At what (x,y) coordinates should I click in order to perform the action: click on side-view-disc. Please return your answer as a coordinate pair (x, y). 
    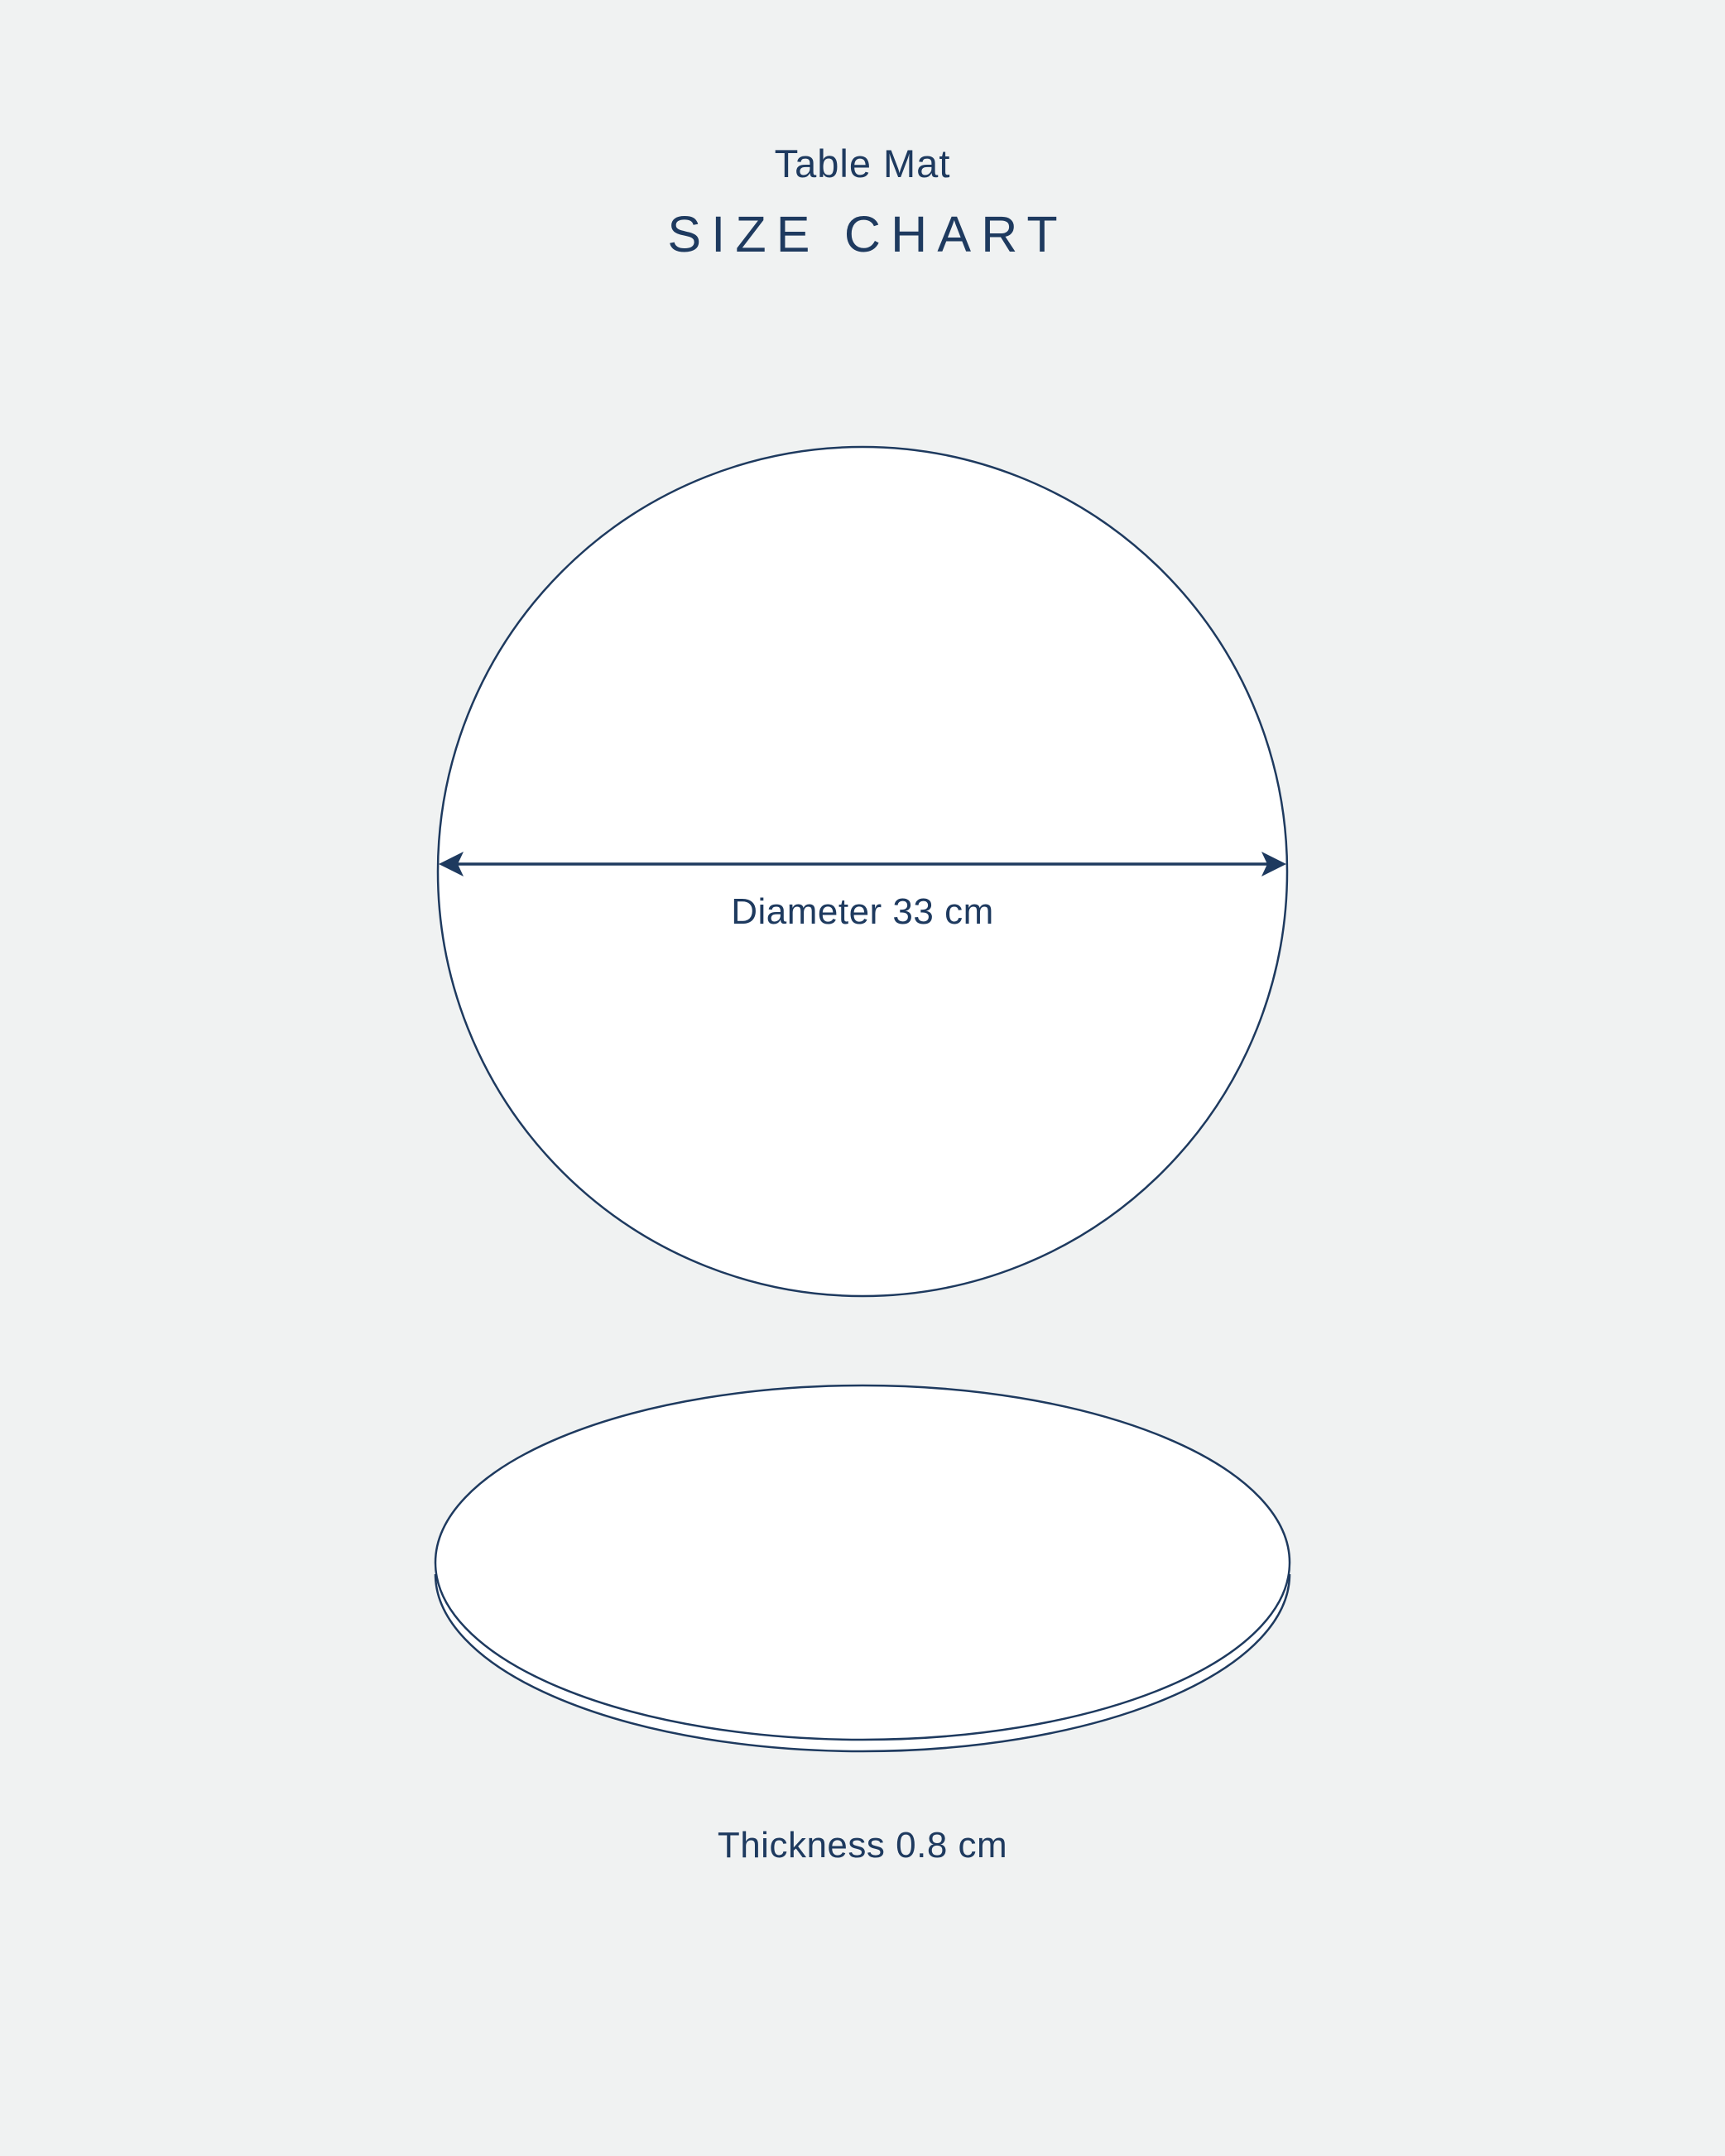
    Looking at the image, I should click on (862, 1568).